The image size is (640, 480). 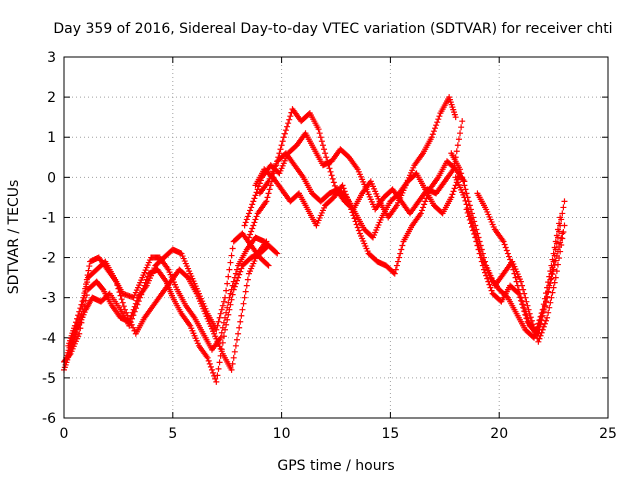 What do you see at coordinates (335, 466) in the screenshot?
I see `x-axis-title: GPS time / hours` at bounding box center [335, 466].